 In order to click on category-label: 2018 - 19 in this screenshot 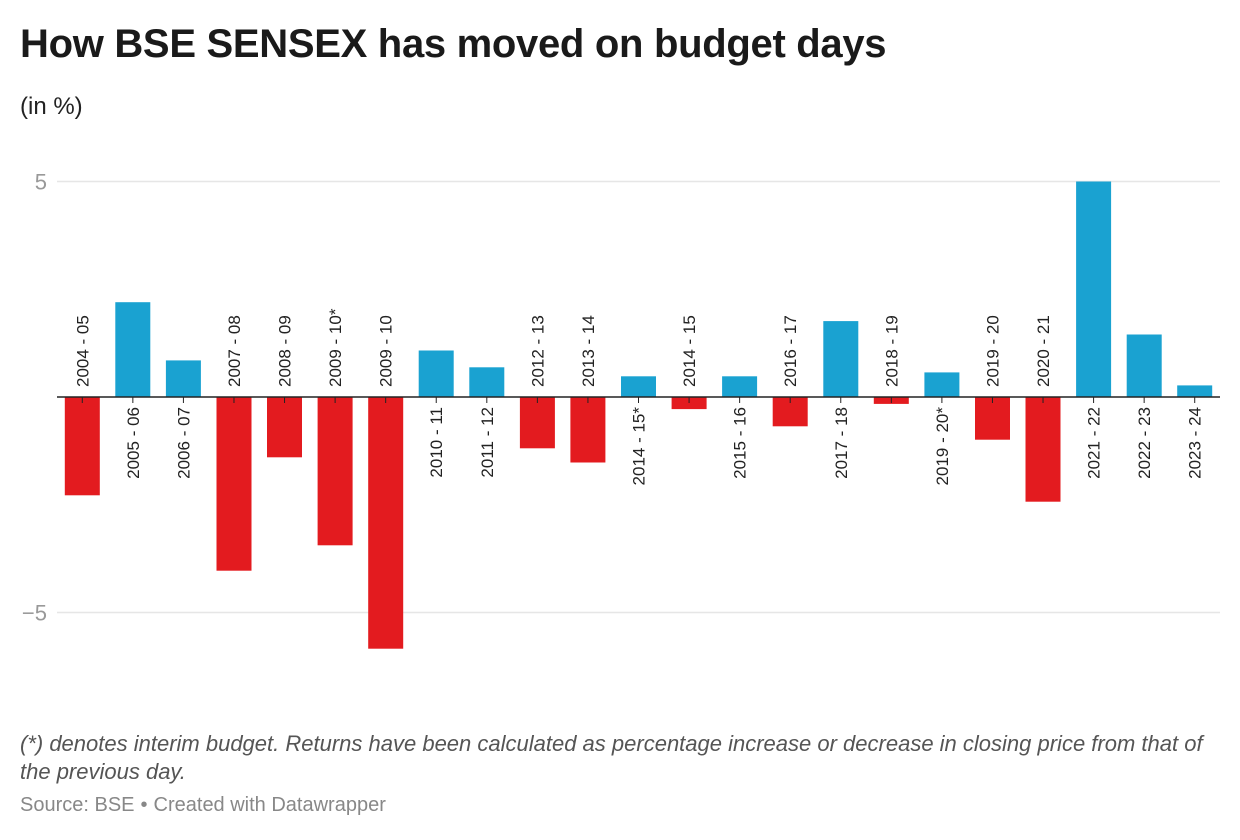, I will do `click(891, 351)`.